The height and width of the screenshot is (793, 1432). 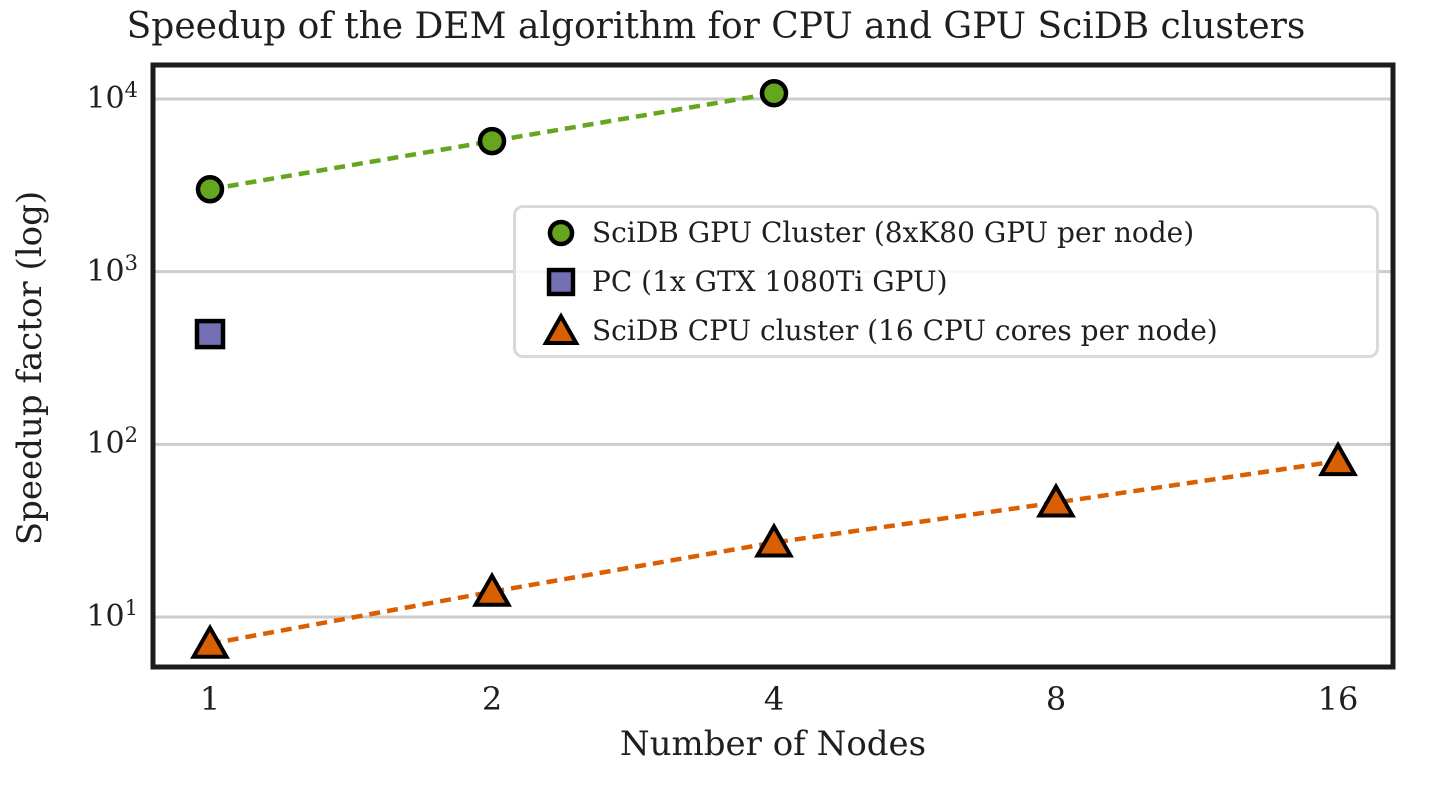 I want to click on circle-marker-icon, so click(x=561, y=232).